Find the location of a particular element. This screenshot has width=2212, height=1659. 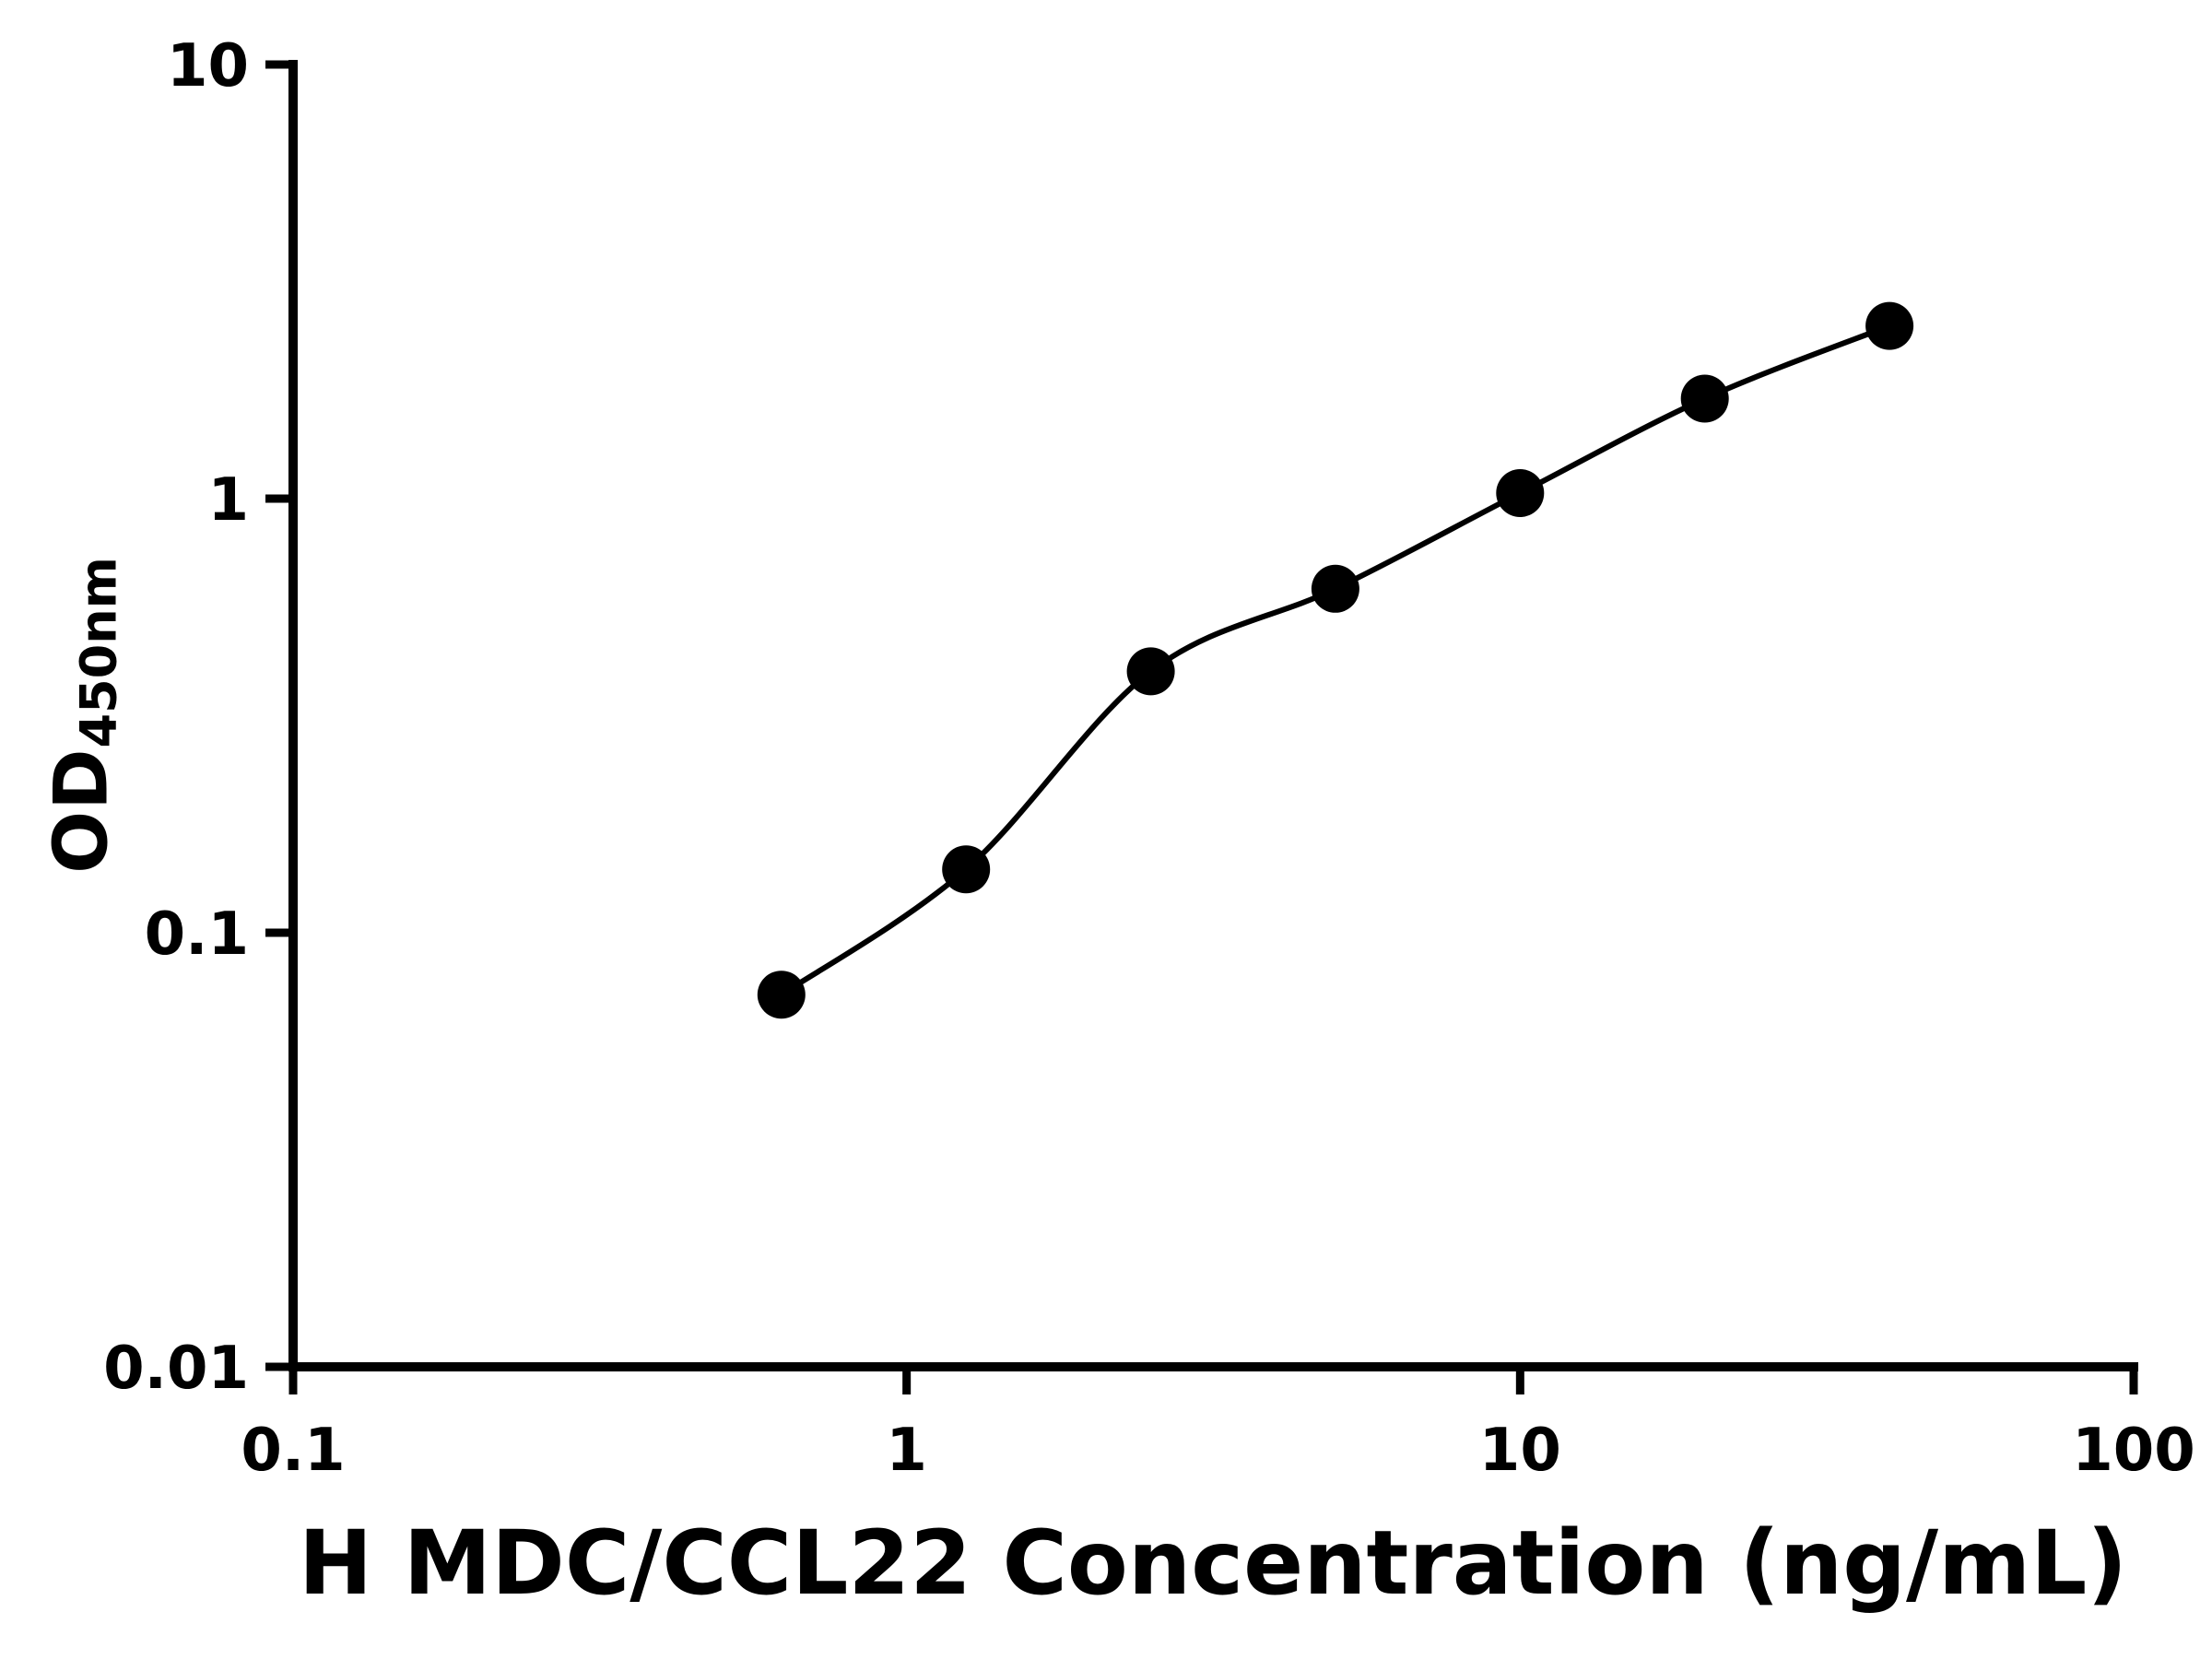

y-axis-title: OD450nm is located at coordinates (83, 715).